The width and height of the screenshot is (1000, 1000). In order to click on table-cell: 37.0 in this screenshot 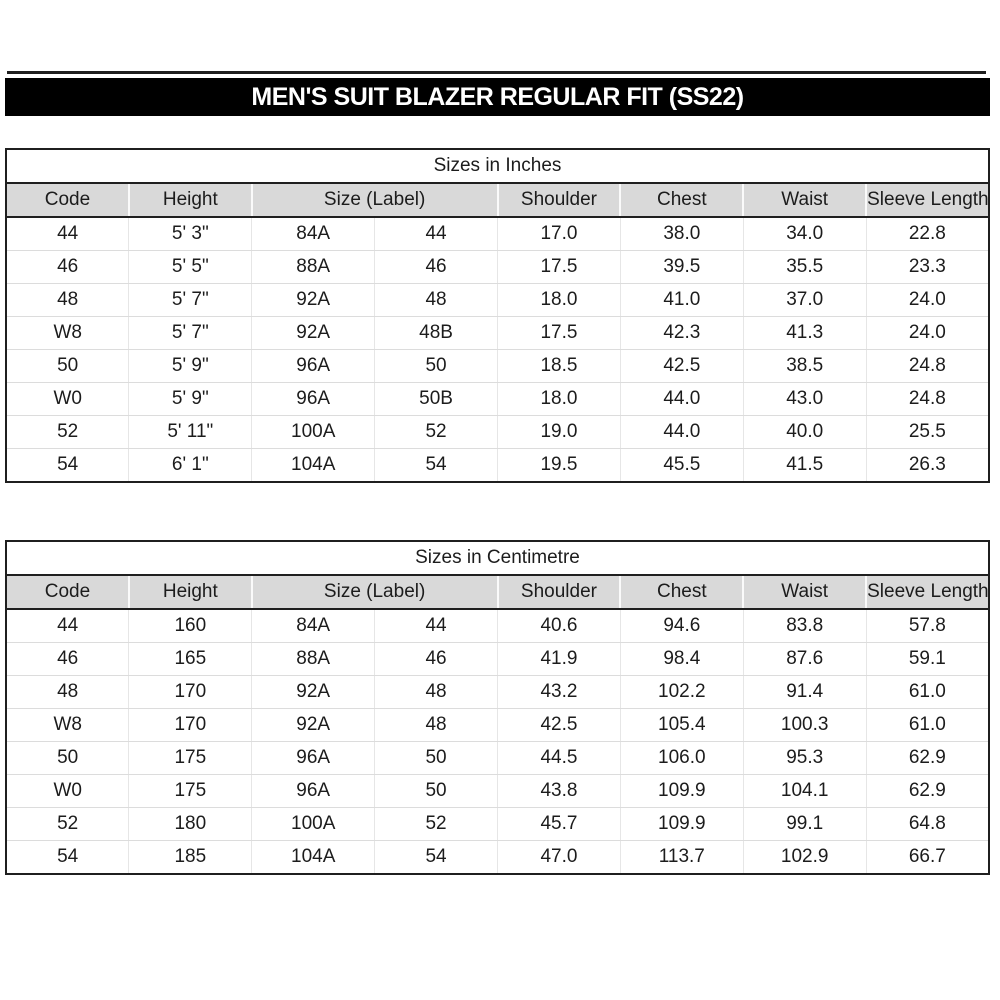, I will do `click(804, 300)`.